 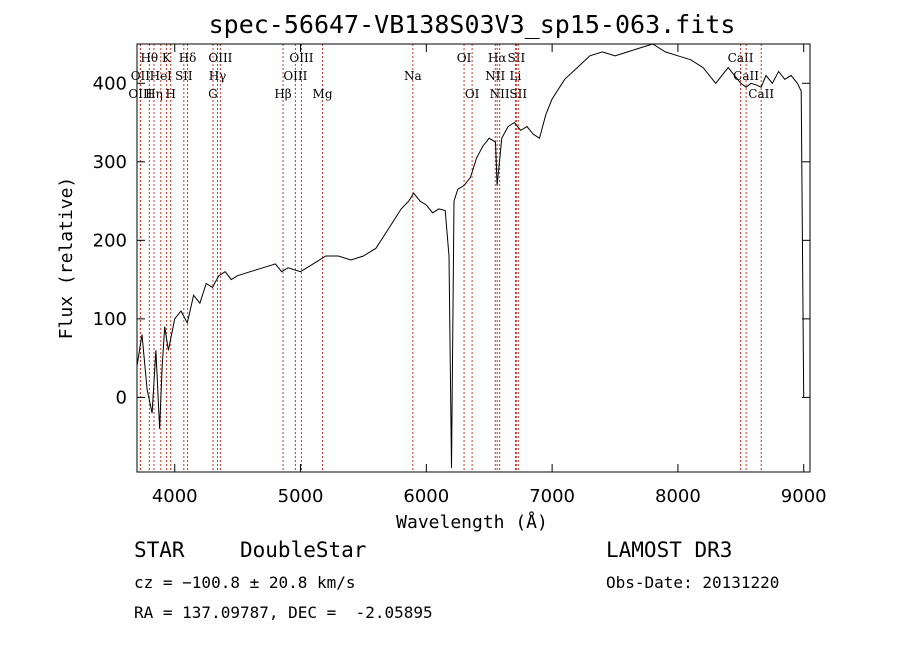 I want to click on y-axis-label: Flux (relative), so click(x=66, y=258).